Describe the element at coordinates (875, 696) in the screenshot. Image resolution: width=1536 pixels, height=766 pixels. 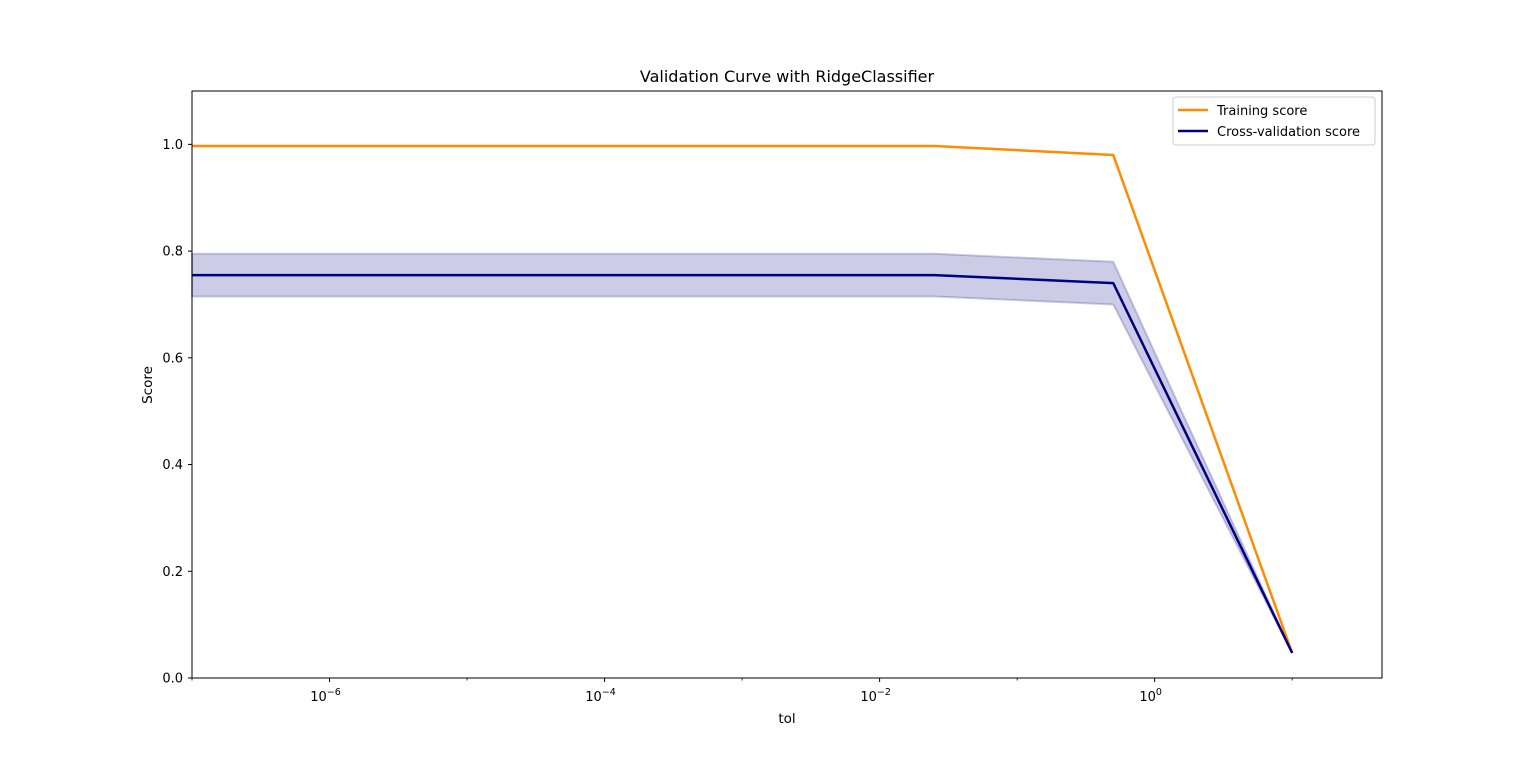
I see `x-tick-label-2: 10⁻²` at that location.